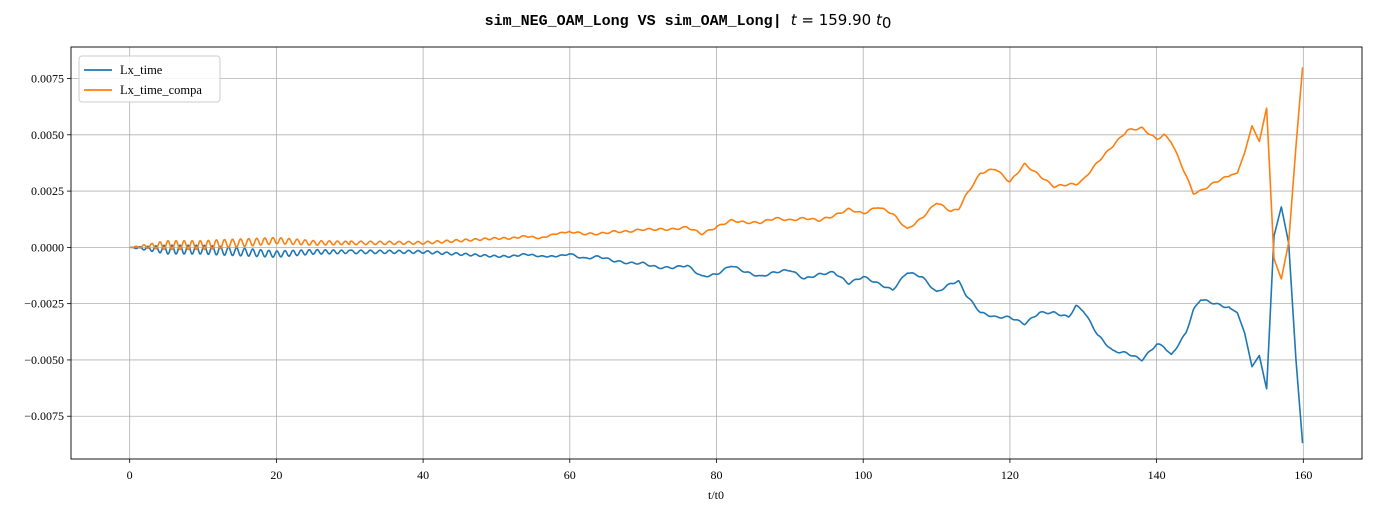 This screenshot has width=1377, height=516. Describe the element at coordinates (130, 475) in the screenshot. I see `x-tick-label: 0` at that location.